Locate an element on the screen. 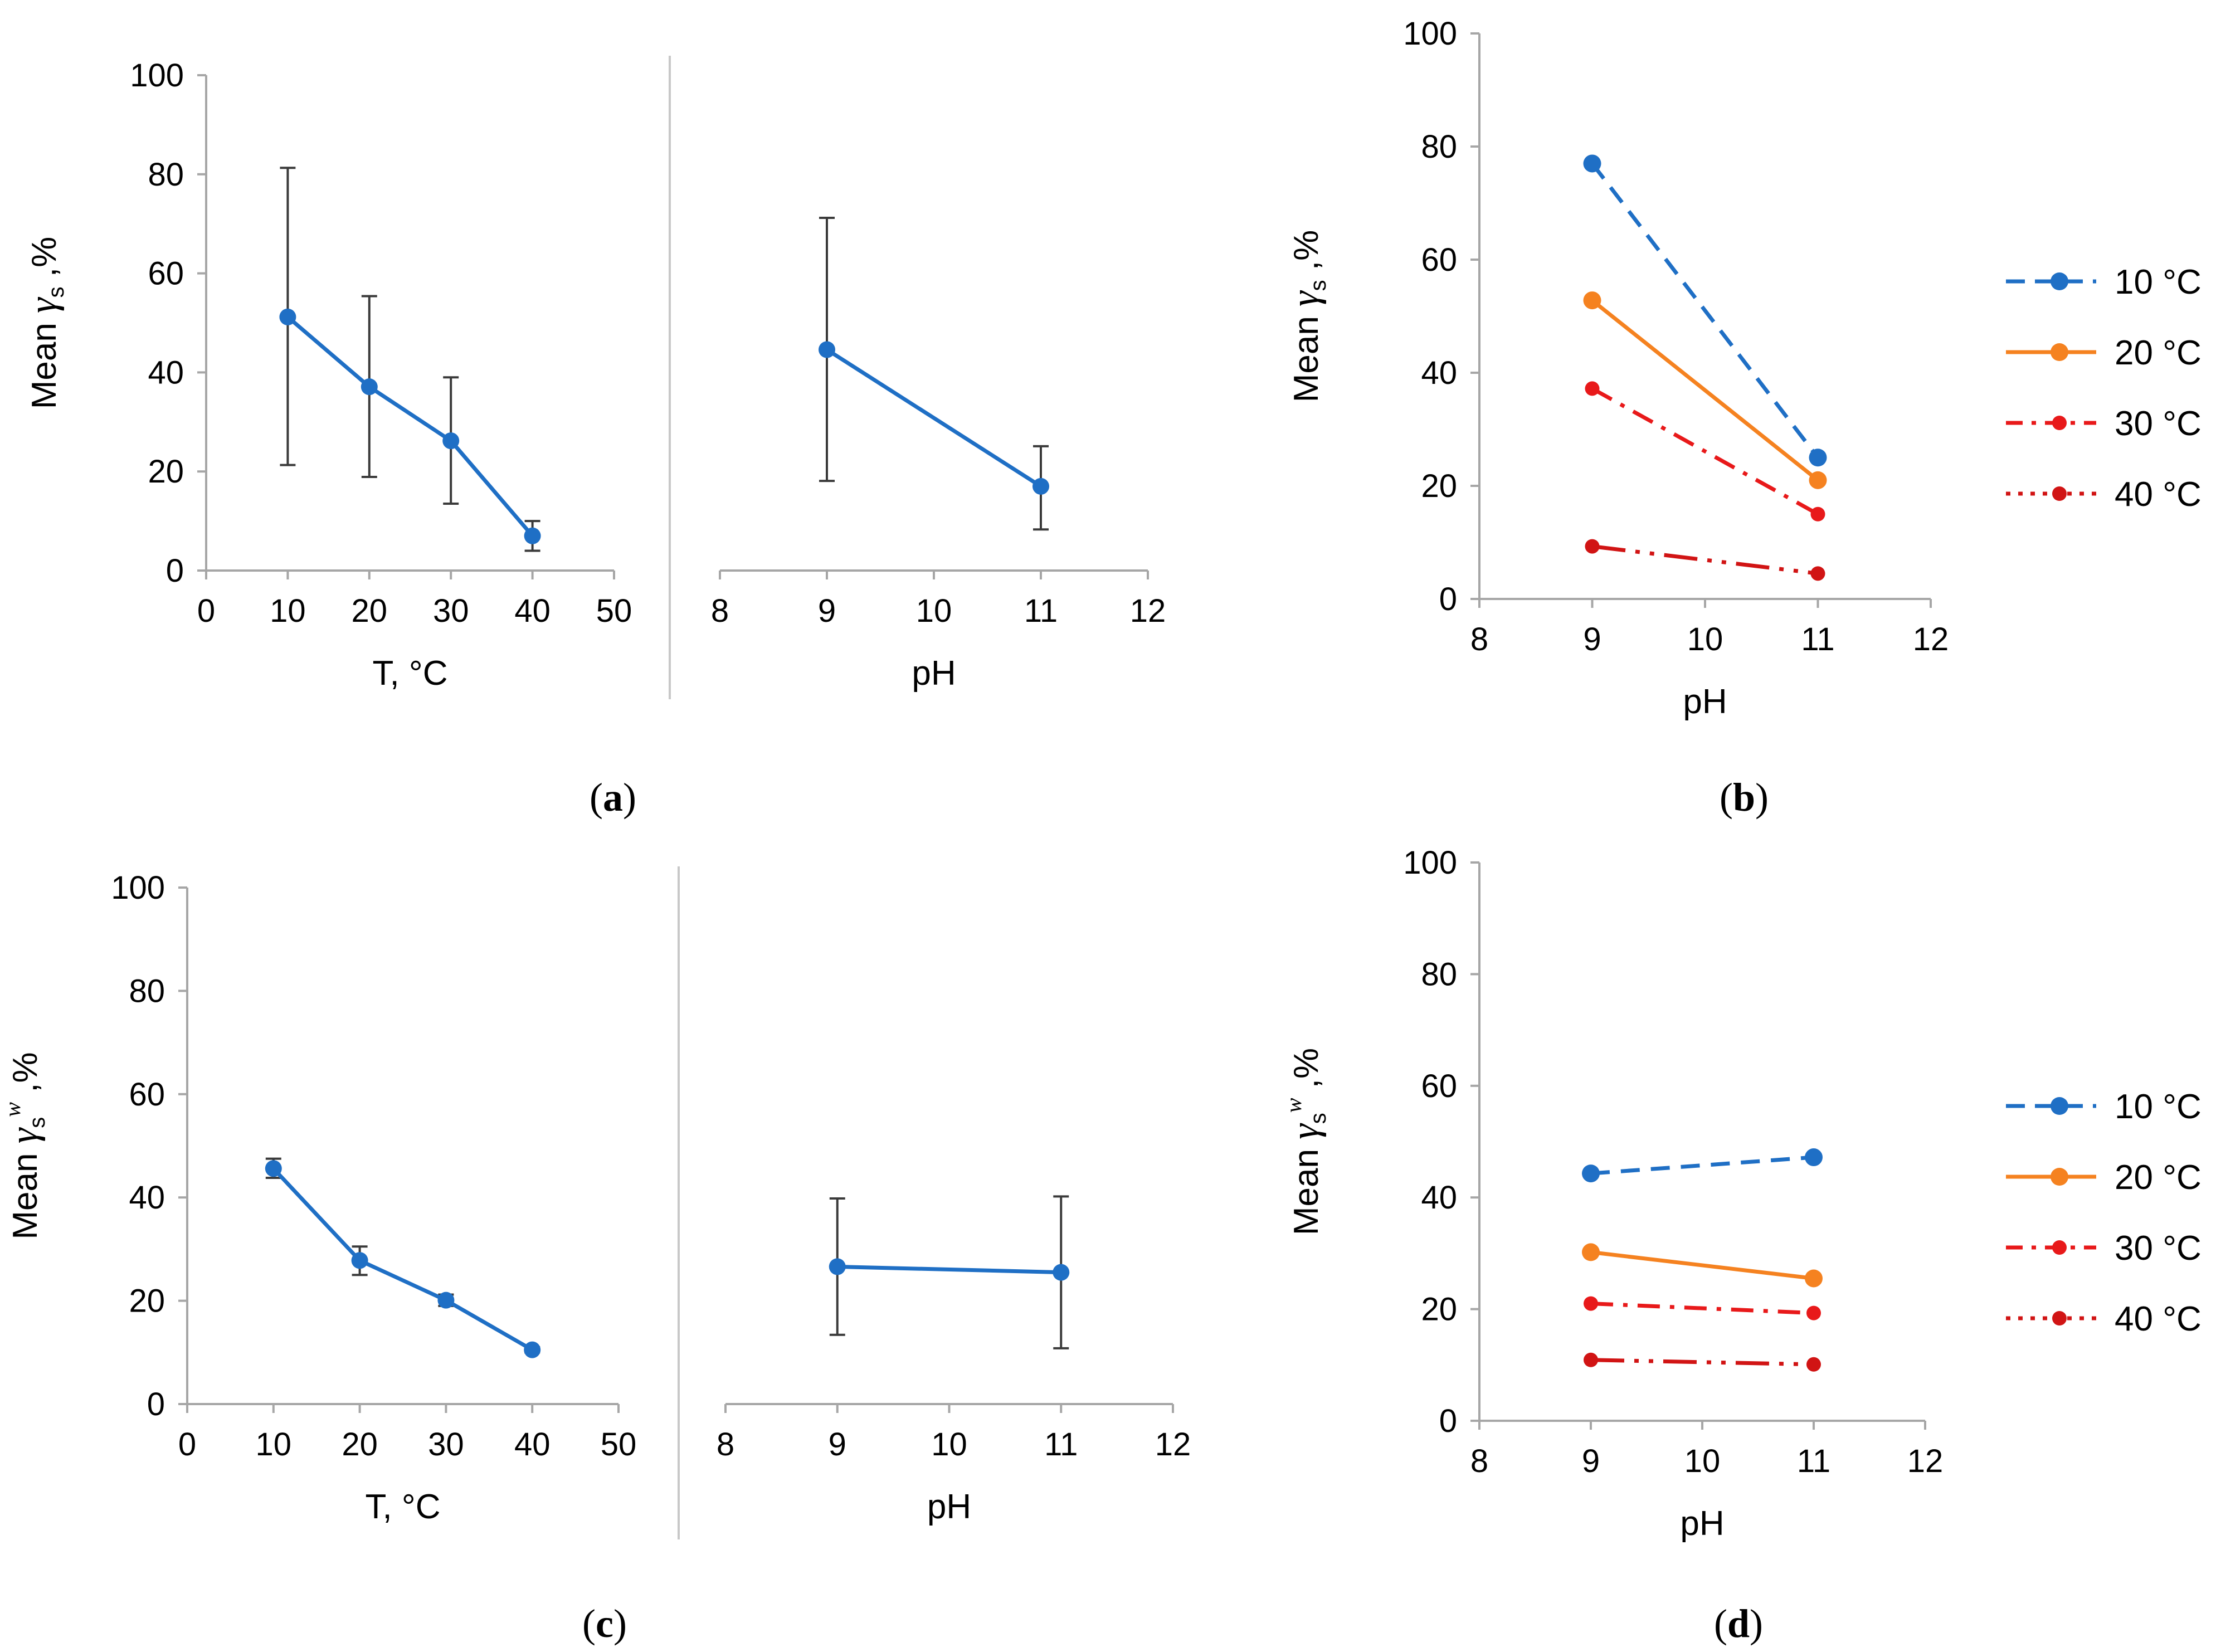 The height and width of the screenshot is (1652, 2216). legend-label: 20 °C is located at coordinates (2158, 353).